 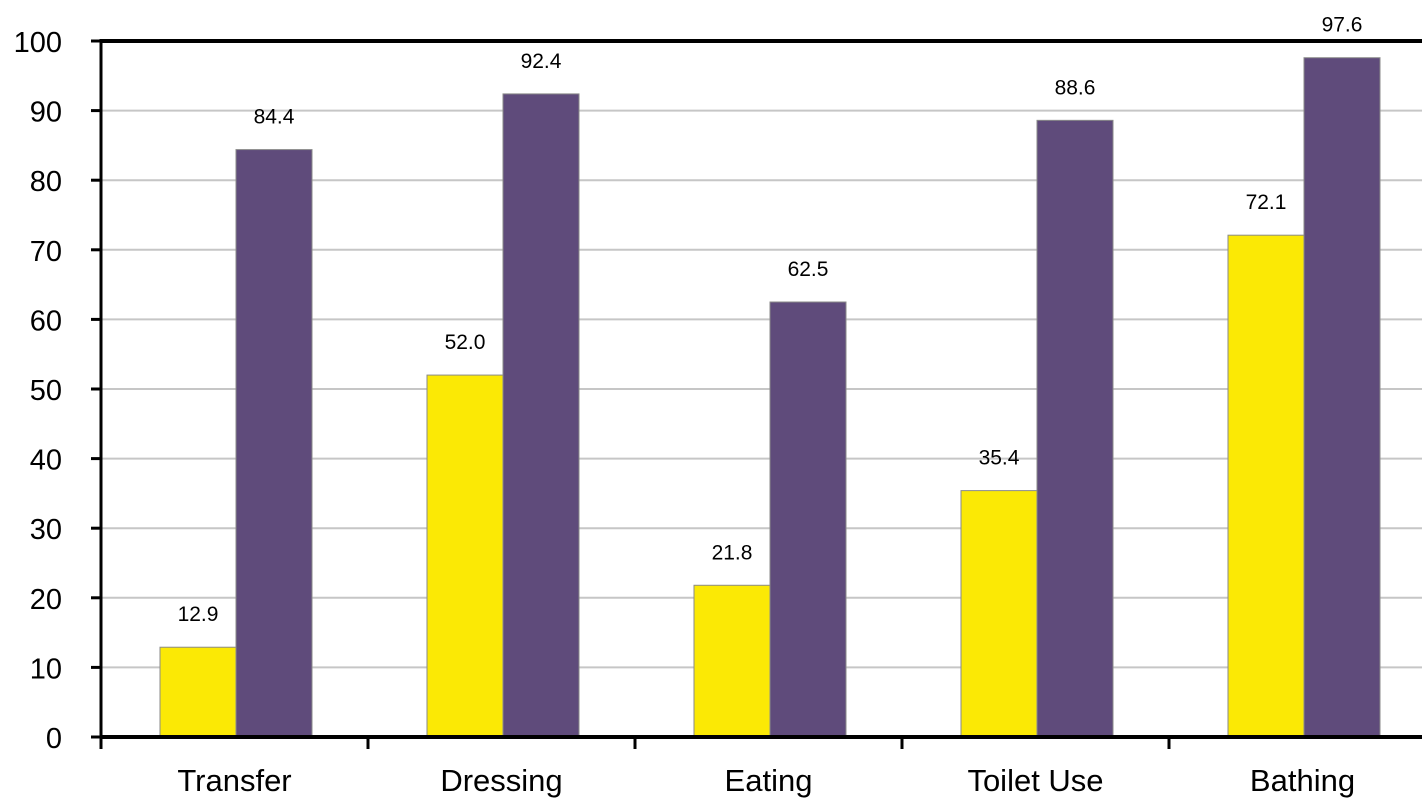 I want to click on data-label: 62.5, so click(x=808, y=269).